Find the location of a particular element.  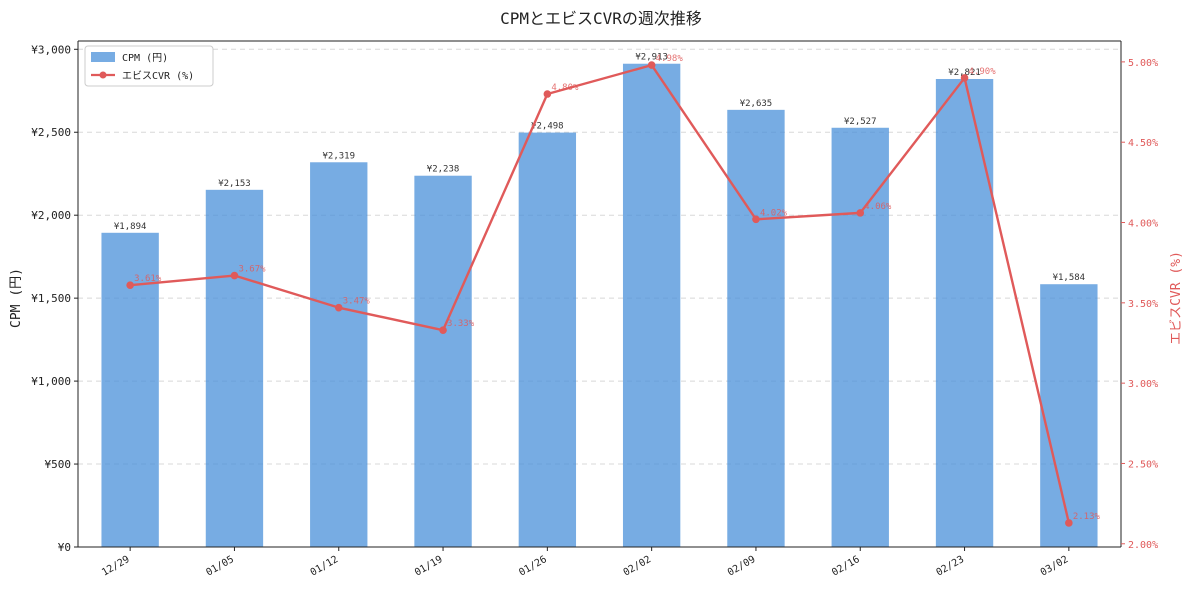

x-tick-label: 02/23 is located at coordinates (950, 566).